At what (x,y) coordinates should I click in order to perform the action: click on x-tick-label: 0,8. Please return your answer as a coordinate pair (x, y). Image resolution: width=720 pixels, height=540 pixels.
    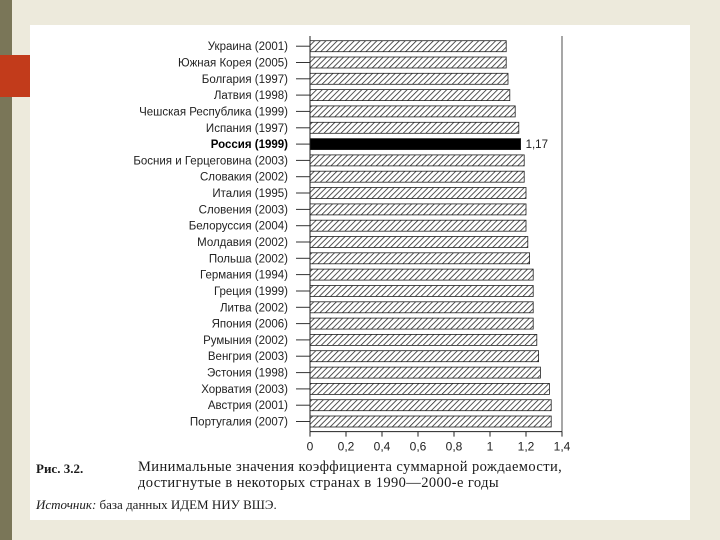
    Looking at the image, I should click on (454, 447).